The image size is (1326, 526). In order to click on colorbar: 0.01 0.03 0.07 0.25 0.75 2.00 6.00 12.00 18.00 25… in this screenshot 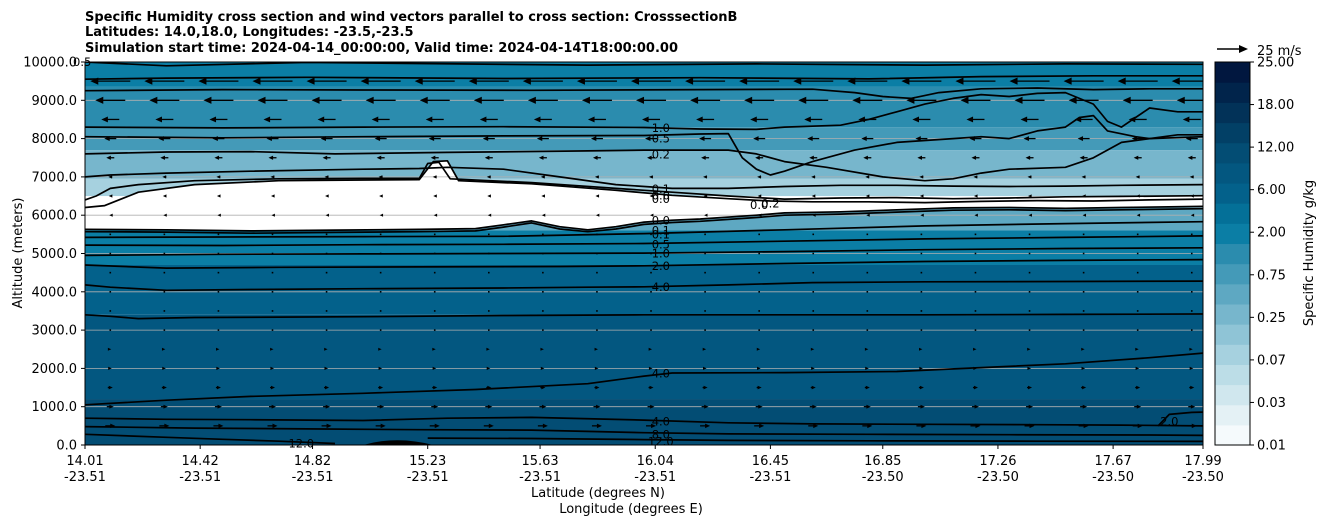, I will do `click(1254, 255)`.